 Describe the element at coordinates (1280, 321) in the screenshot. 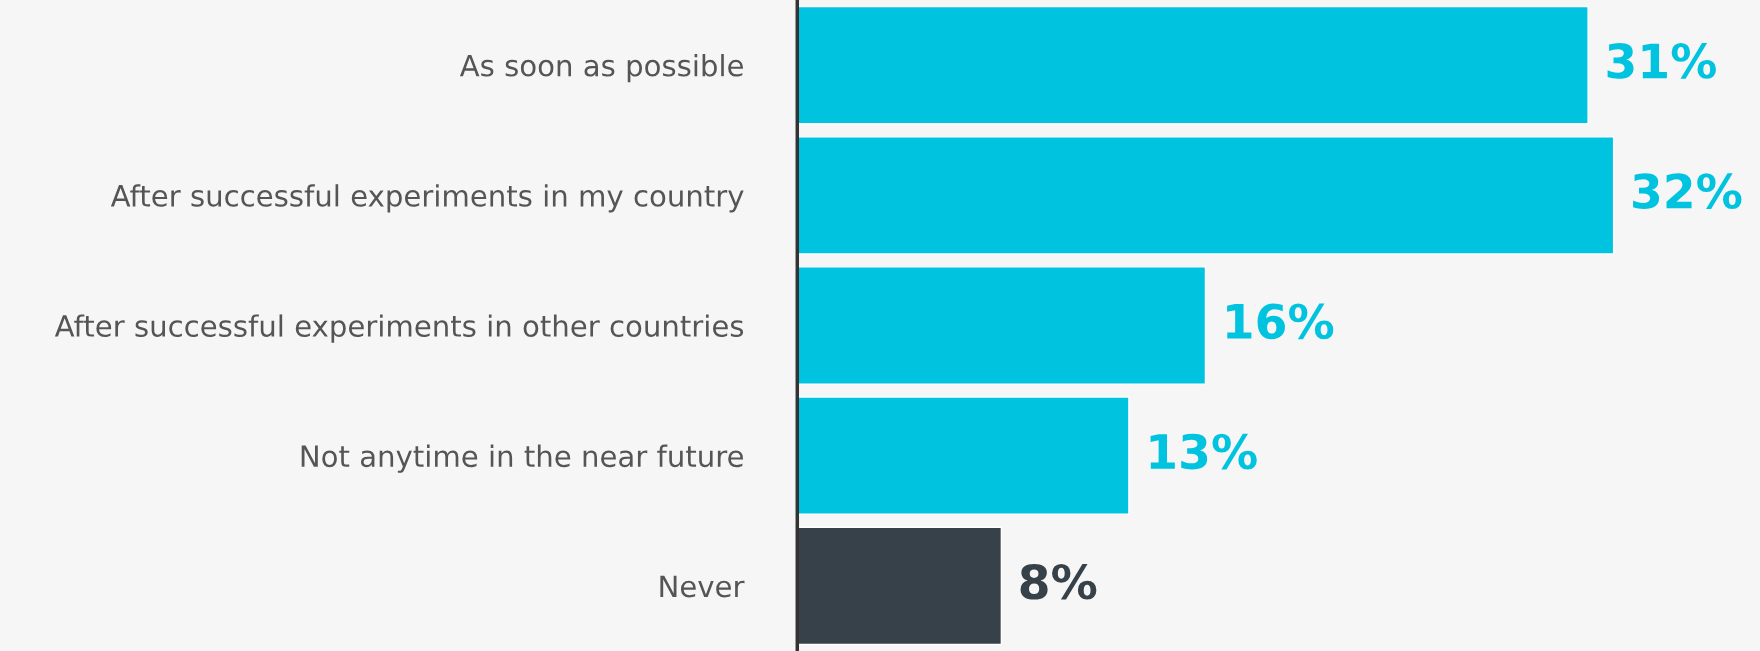

I see `data-label: 16%` at that location.